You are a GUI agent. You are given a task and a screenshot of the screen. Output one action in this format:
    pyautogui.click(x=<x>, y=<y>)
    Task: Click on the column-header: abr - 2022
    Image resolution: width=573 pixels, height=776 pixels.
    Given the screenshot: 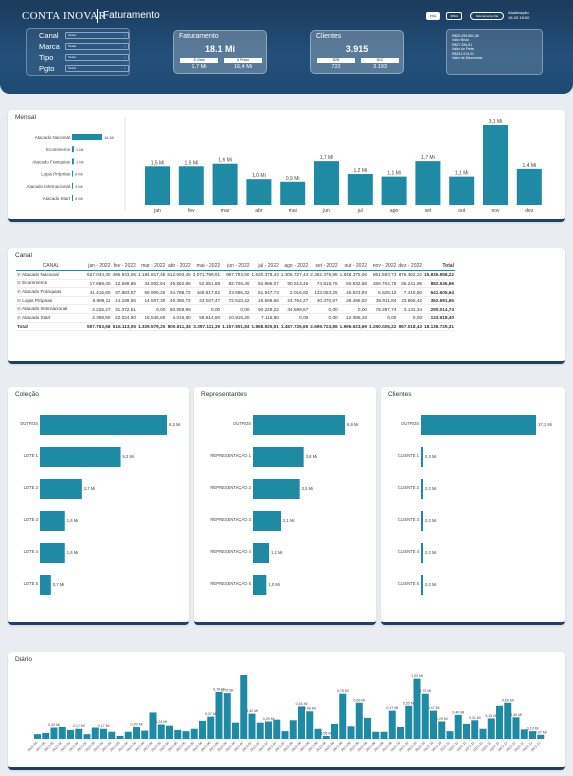 What is the action you would take?
    pyautogui.click(x=179, y=266)
    